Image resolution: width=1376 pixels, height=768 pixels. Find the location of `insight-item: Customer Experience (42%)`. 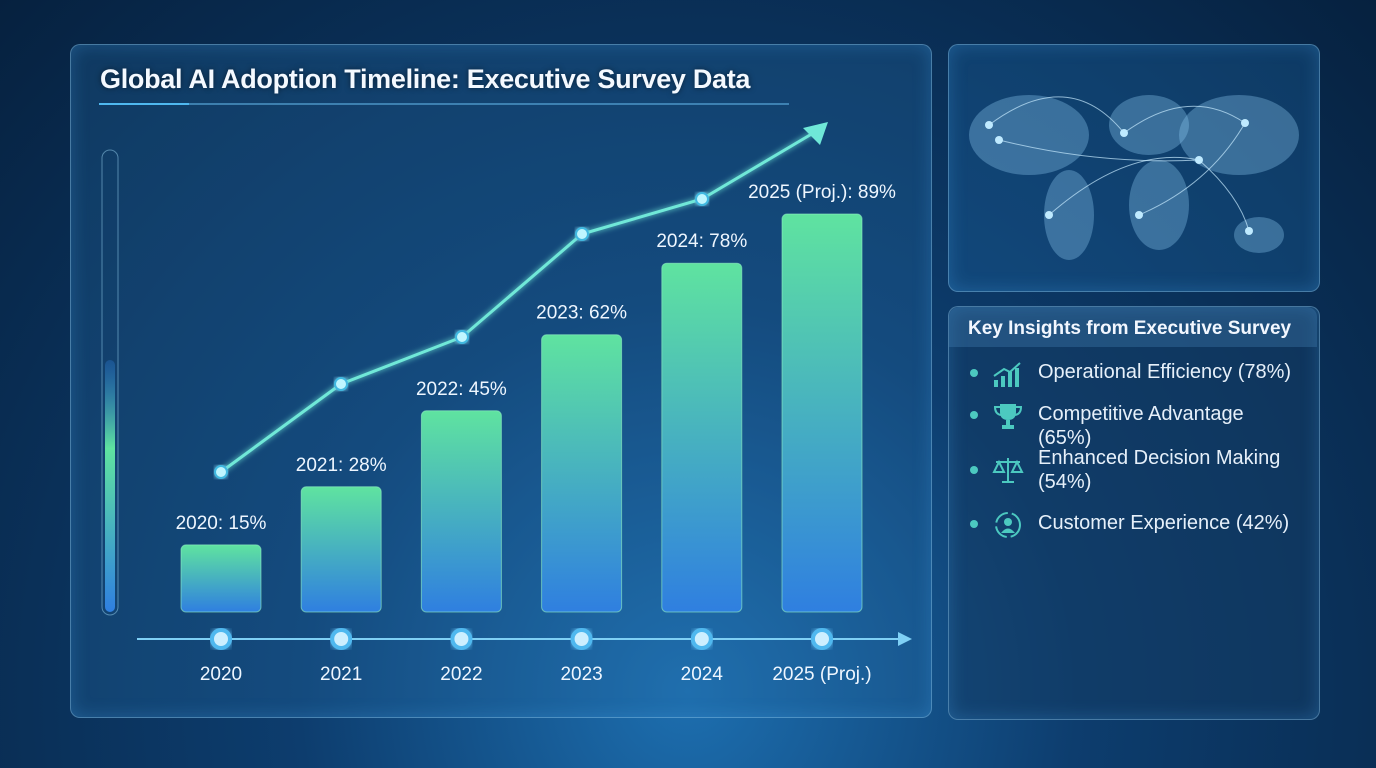

insight-item: Customer Experience (42%) is located at coordinates (1133, 525).